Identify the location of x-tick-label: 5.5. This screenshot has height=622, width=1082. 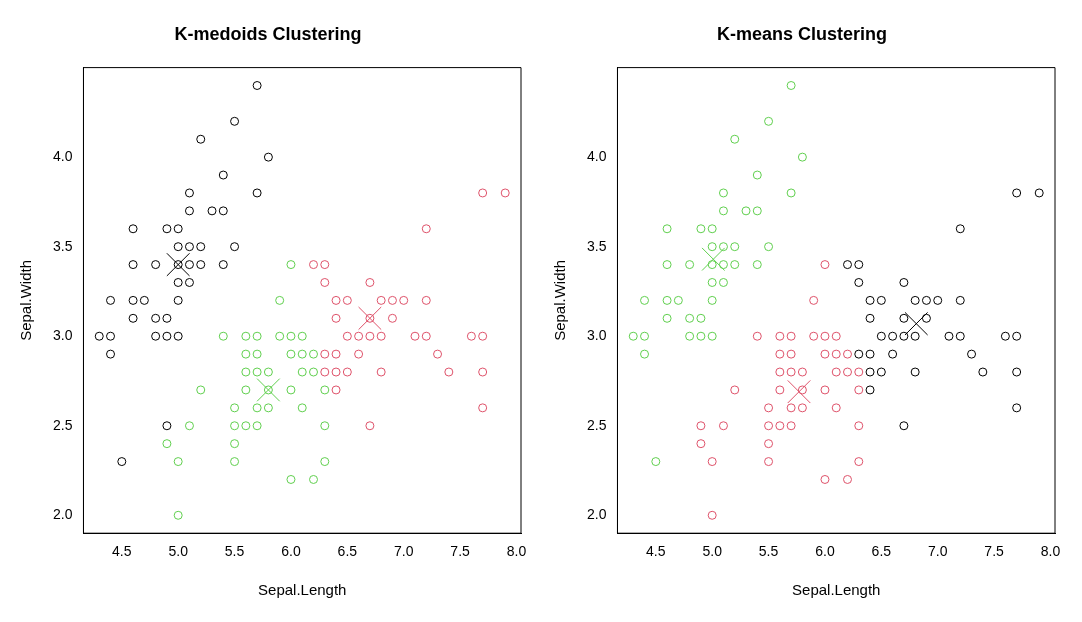
(768, 551).